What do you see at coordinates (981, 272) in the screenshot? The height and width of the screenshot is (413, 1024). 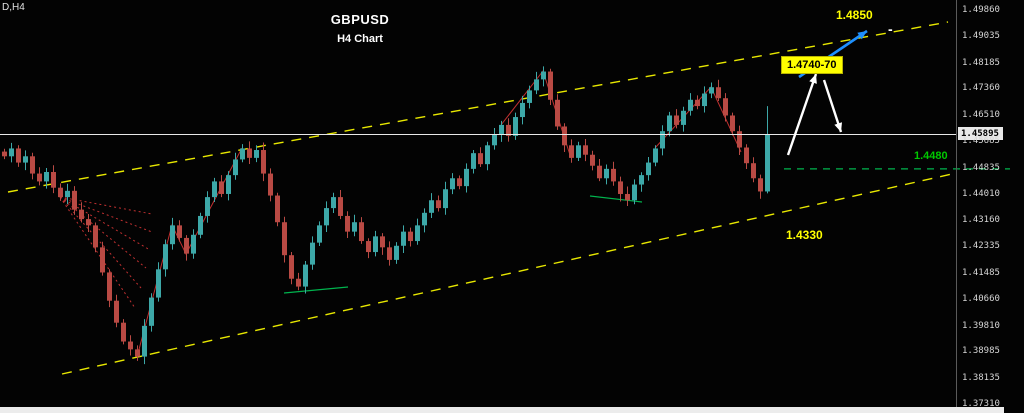 I see `price-axis-label: 1.41485` at bounding box center [981, 272].